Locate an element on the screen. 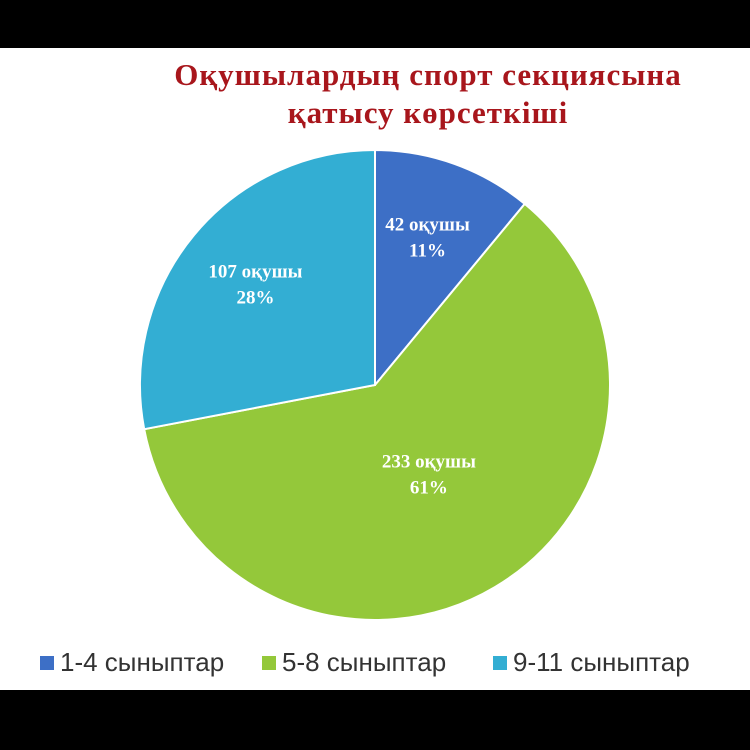  data-label: 11% is located at coordinates (427, 250).